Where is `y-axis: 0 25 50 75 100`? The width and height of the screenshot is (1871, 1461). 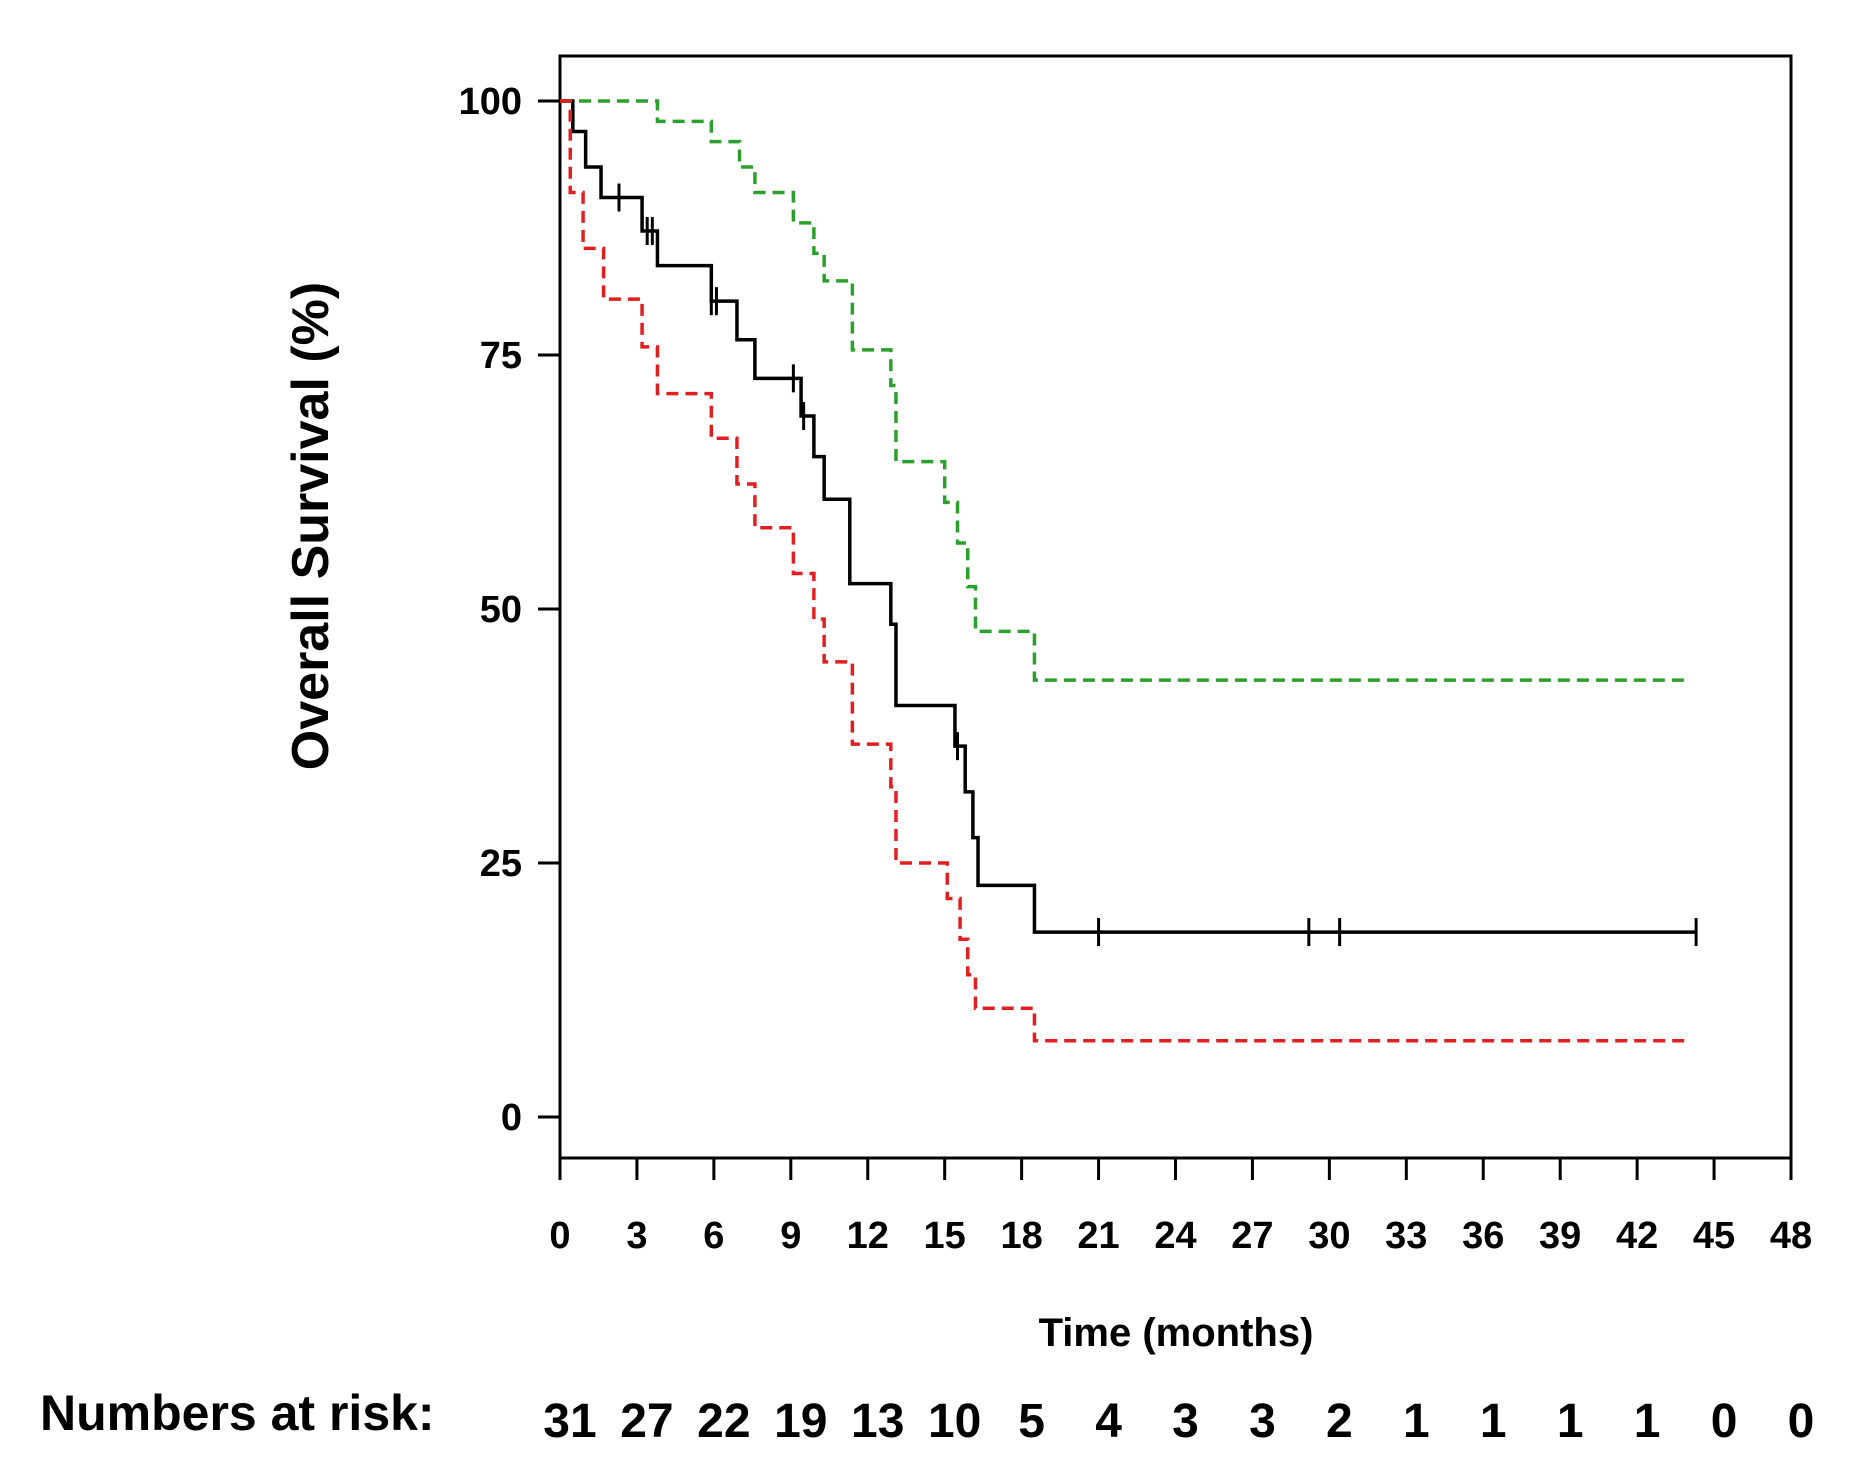 y-axis: 0 25 50 75 100 is located at coordinates (509, 610).